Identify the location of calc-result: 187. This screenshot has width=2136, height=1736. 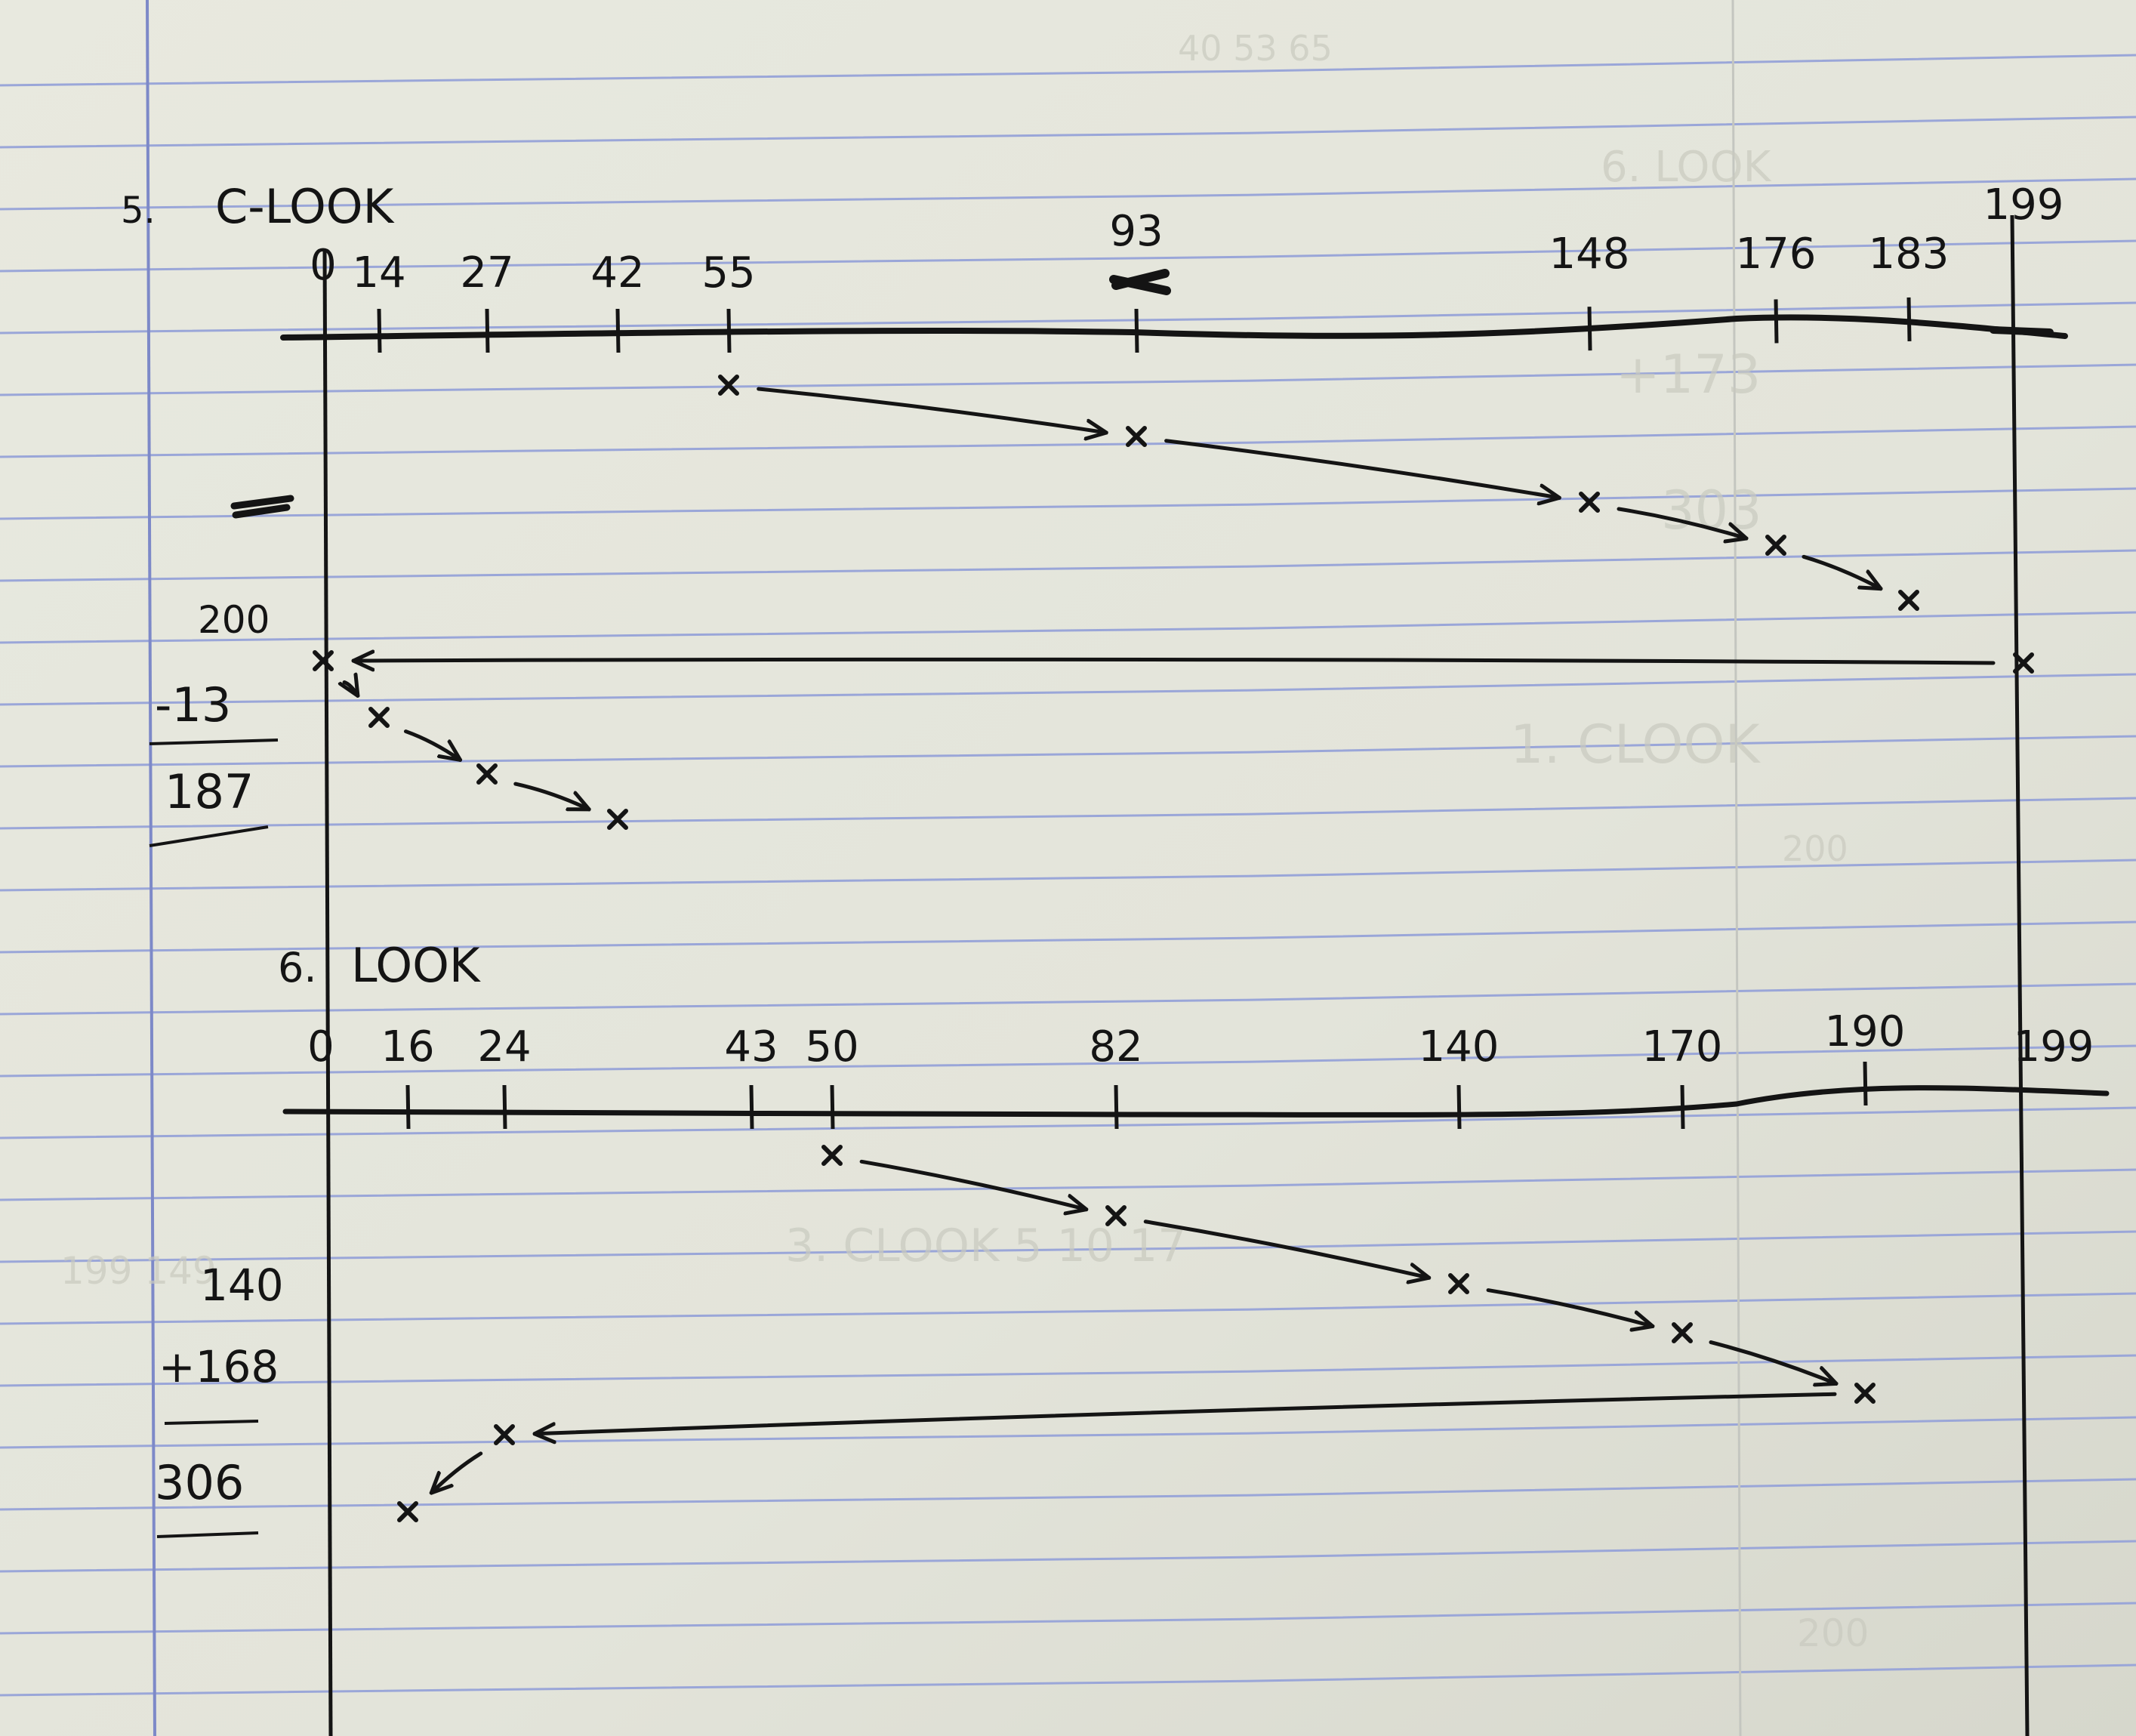
(209, 792).